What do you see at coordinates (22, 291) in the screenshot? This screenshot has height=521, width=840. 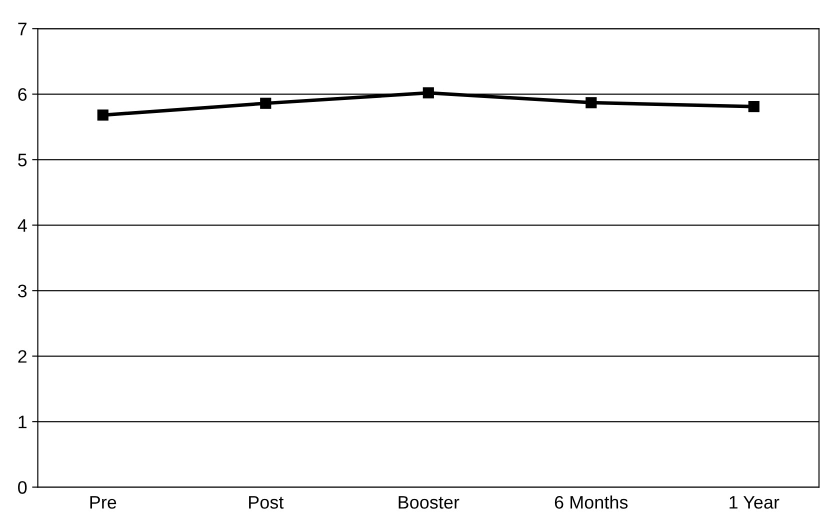 I see `y-tick-label: 3` at bounding box center [22, 291].